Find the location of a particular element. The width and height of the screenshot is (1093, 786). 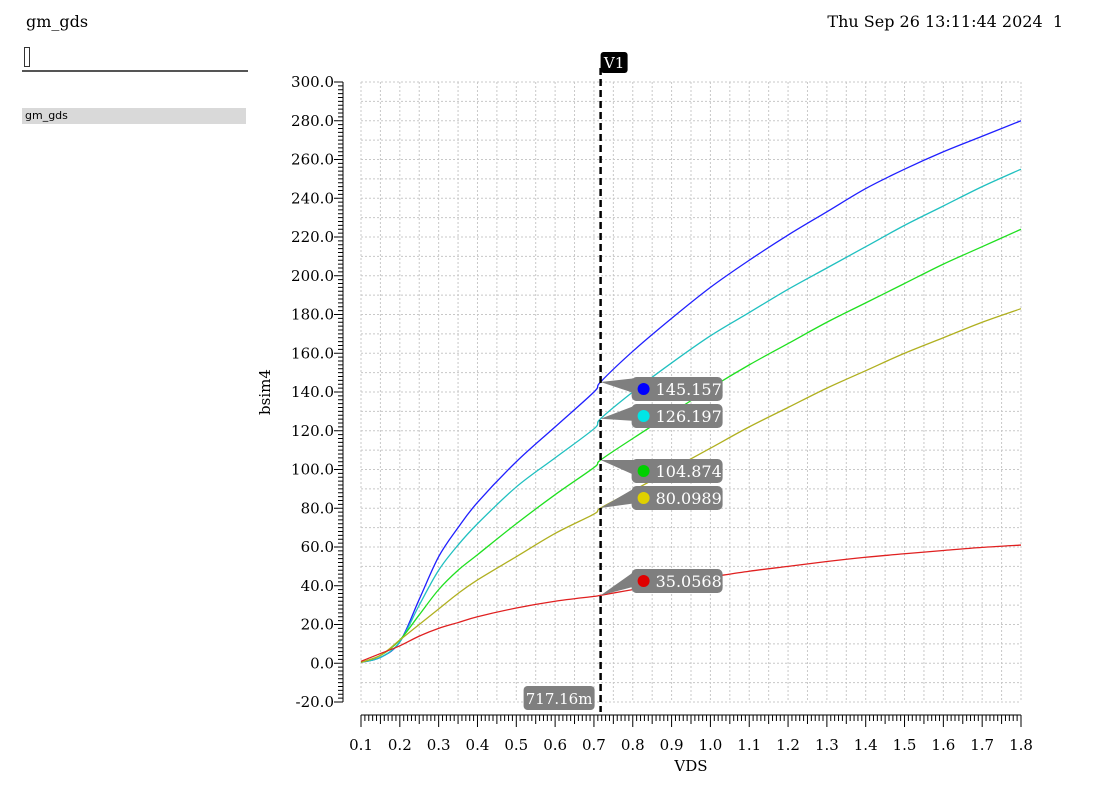

x-tick-label: 1.5 is located at coordinates (905, 745).